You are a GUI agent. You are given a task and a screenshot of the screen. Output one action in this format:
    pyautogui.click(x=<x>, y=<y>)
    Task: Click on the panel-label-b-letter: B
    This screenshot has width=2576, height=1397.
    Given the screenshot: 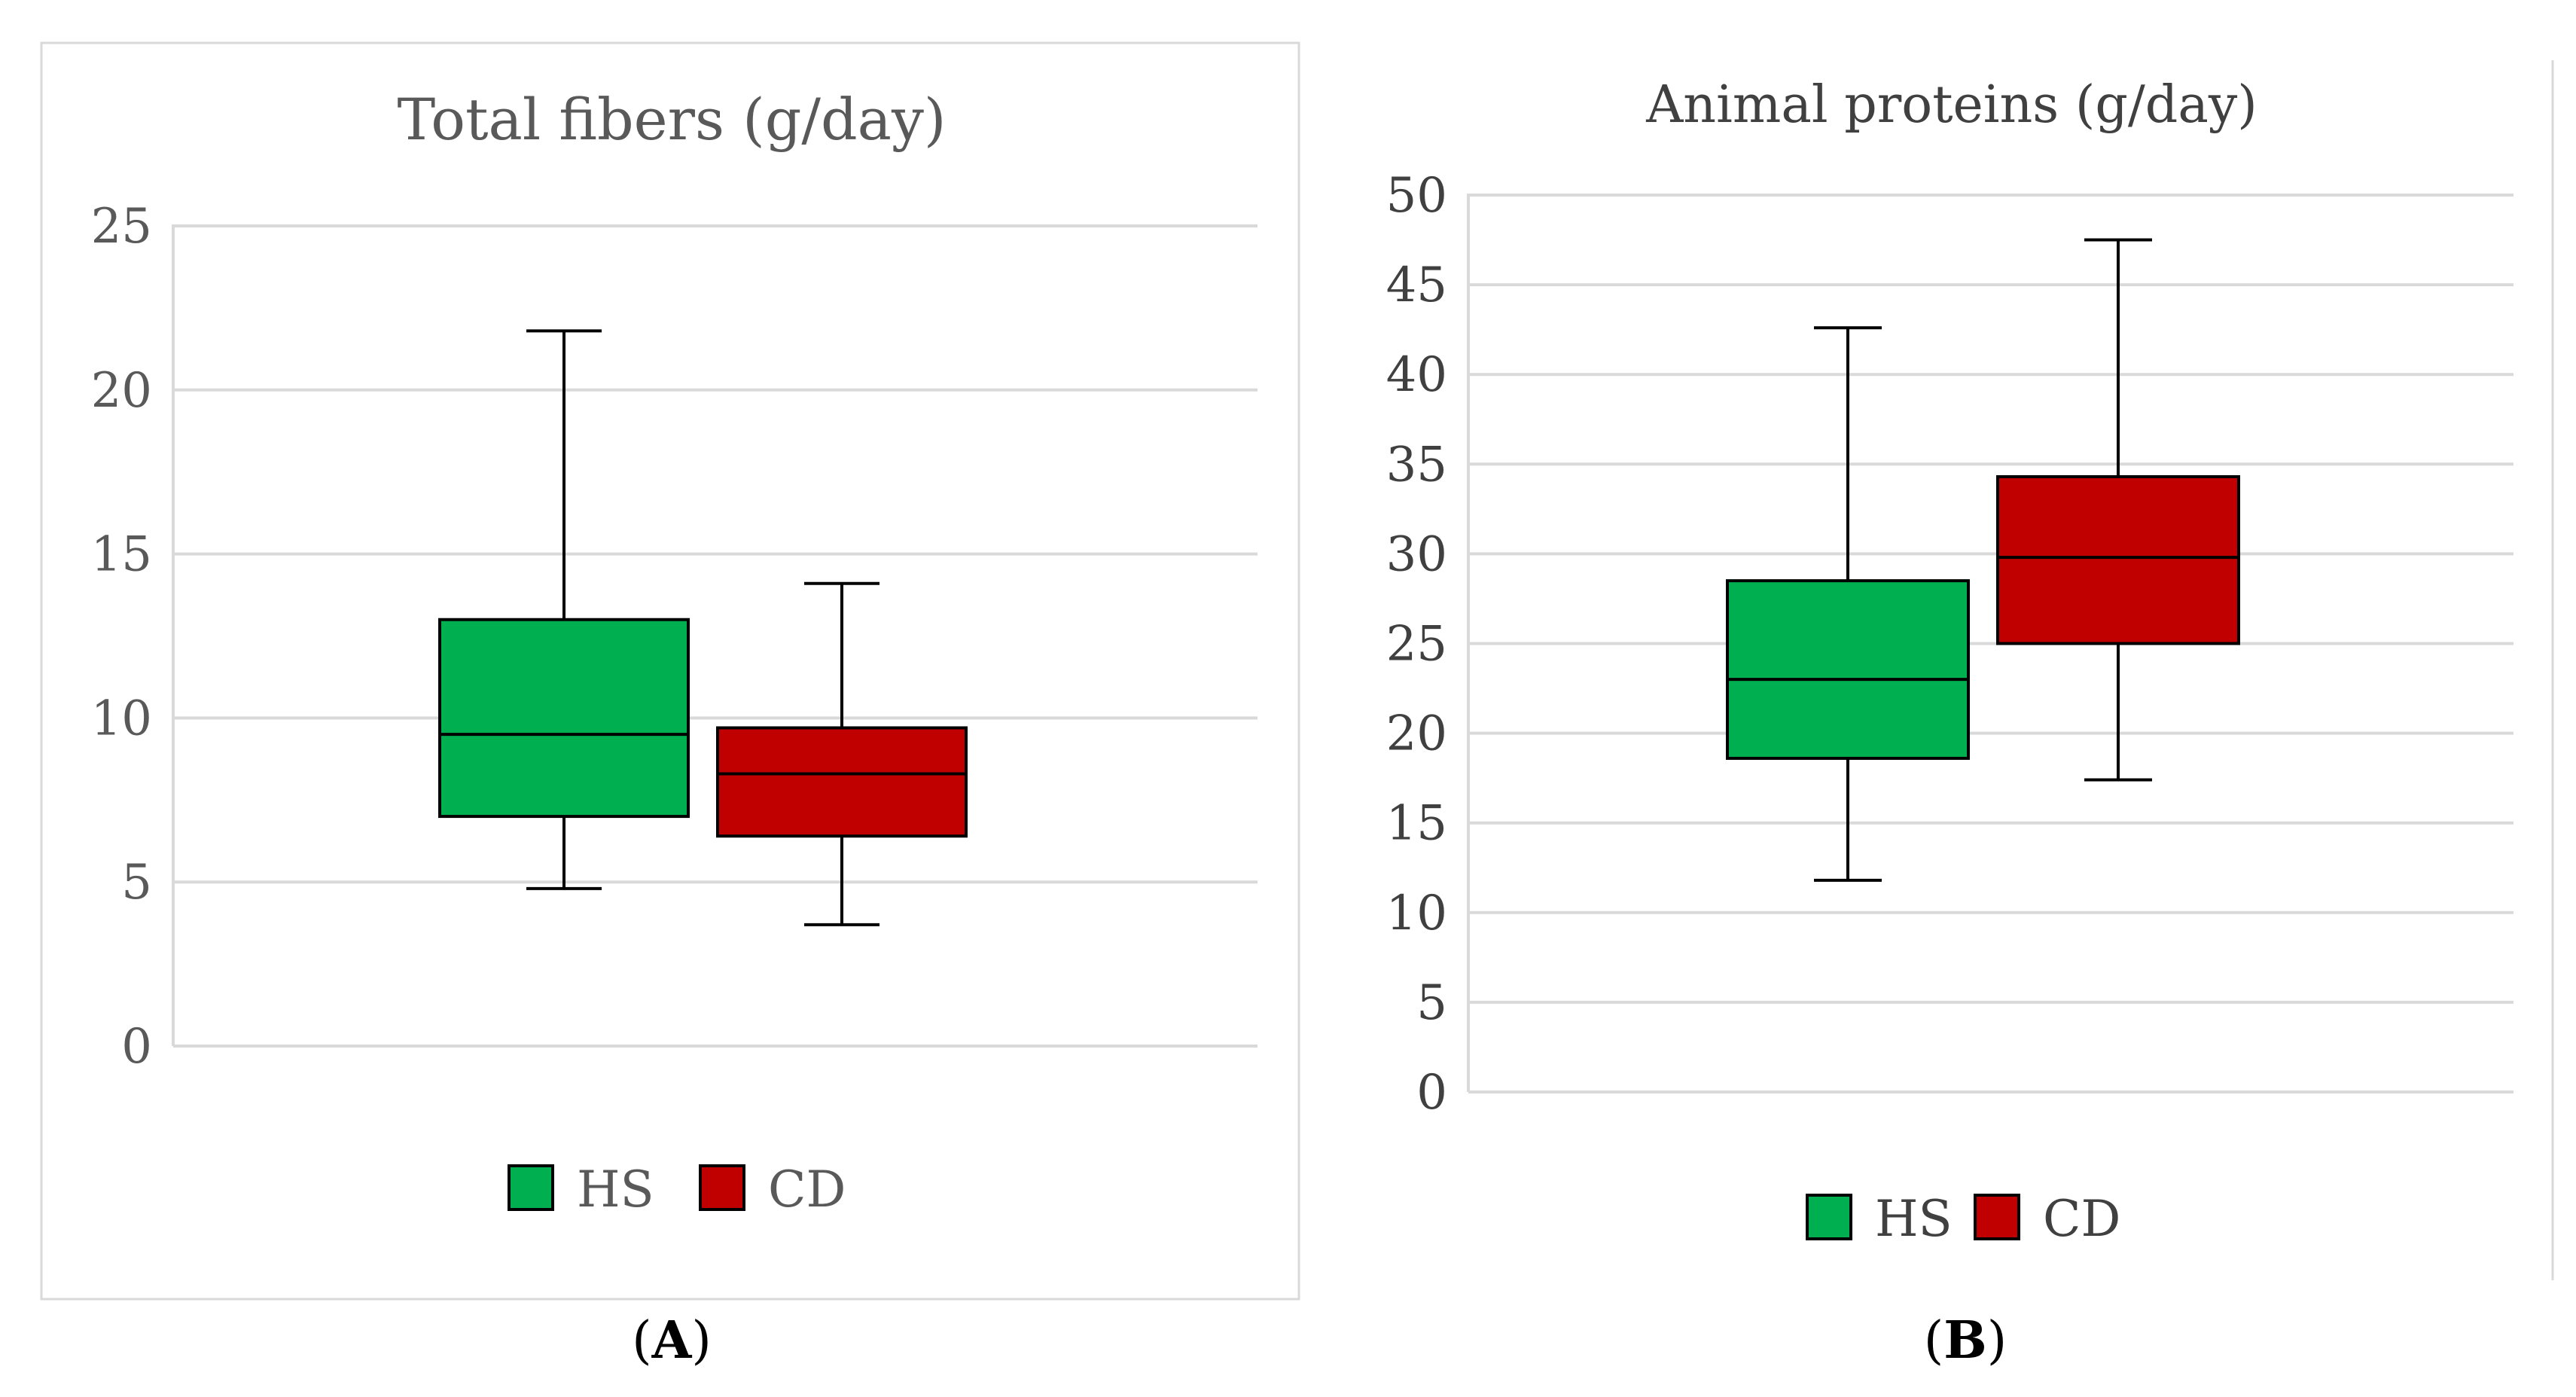 What is the action you would take?
    pyautogui.click(x=1965, y=1340)
    